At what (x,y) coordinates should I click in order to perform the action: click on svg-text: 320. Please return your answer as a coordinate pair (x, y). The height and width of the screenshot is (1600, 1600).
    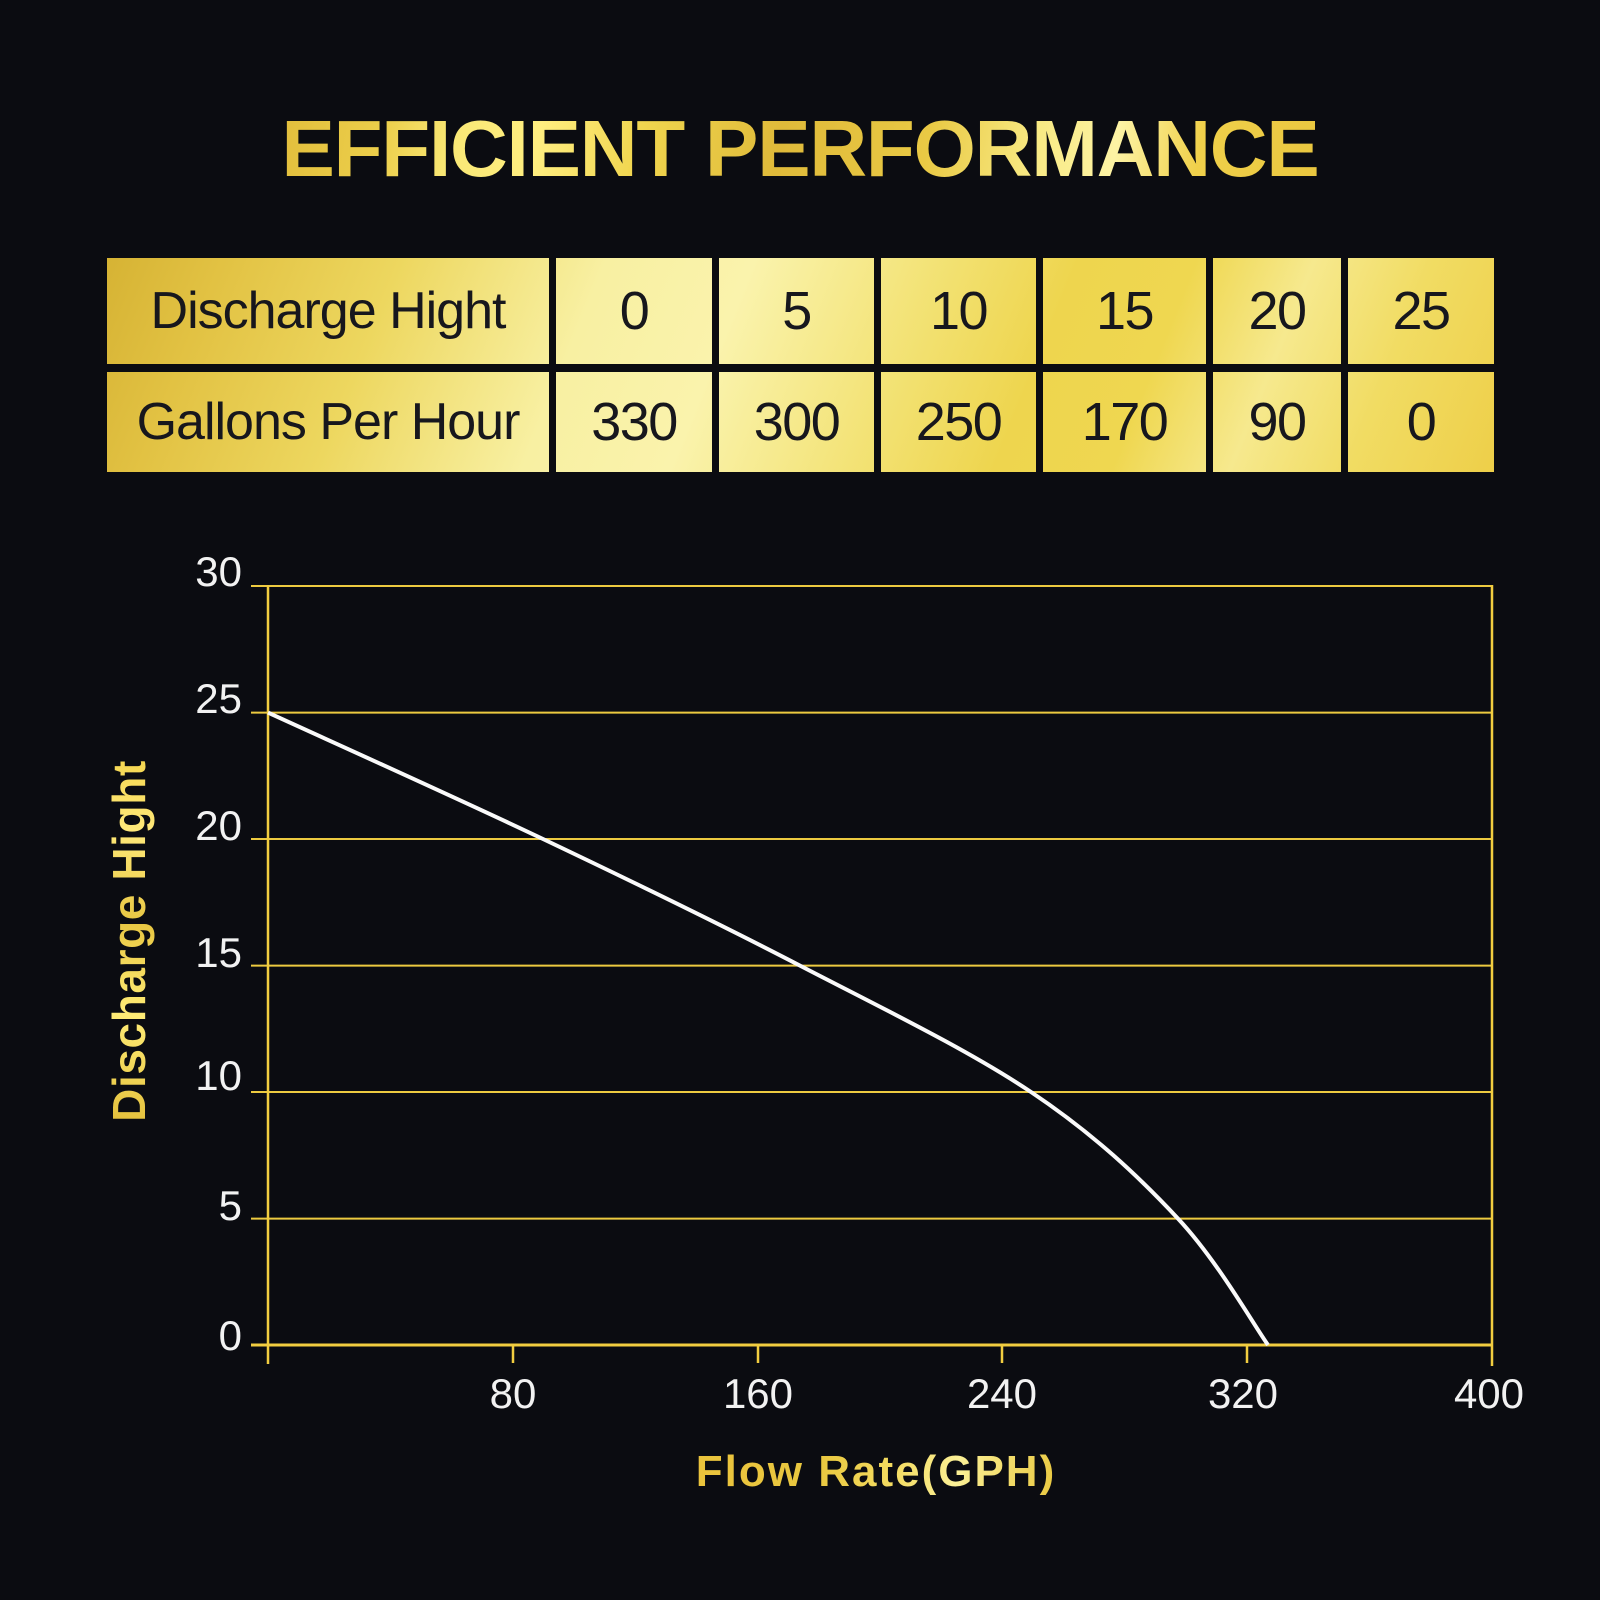
    Looking at the image, I should click on (1243, 1393).